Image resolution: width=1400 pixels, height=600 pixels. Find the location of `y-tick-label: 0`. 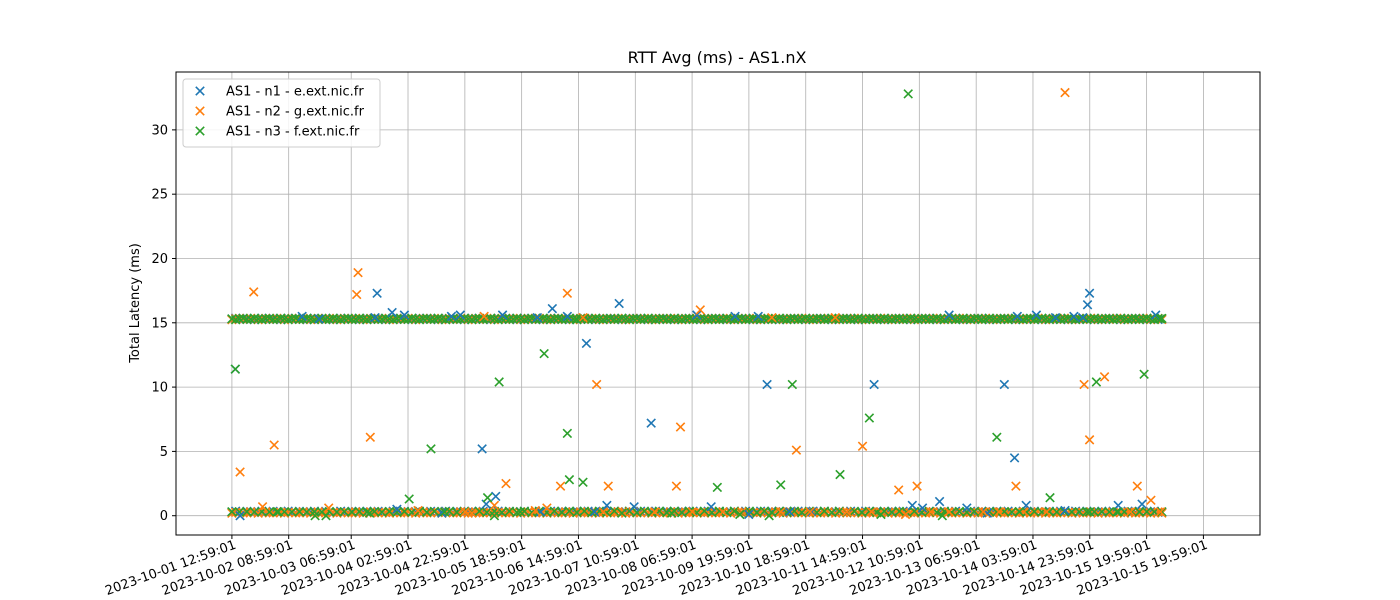

y-tick-label: 0 is located at coordinates (164, 516).